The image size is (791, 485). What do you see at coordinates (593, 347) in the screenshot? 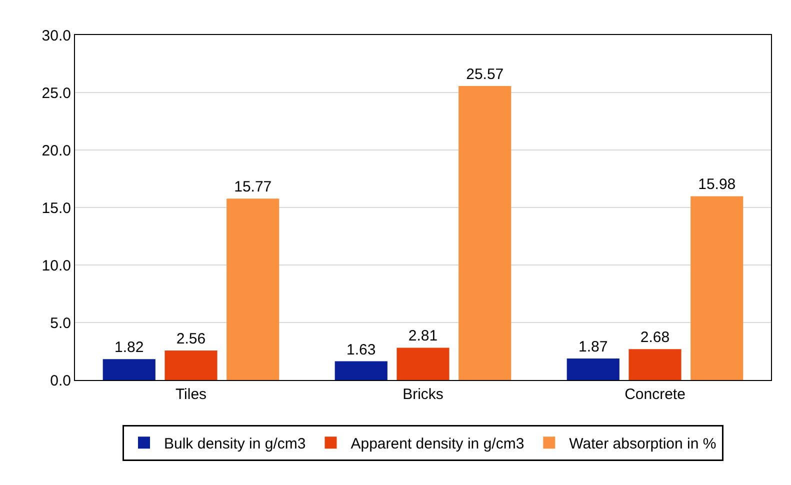
I see `data-label: 1.87` at bounding box center [593, 347].